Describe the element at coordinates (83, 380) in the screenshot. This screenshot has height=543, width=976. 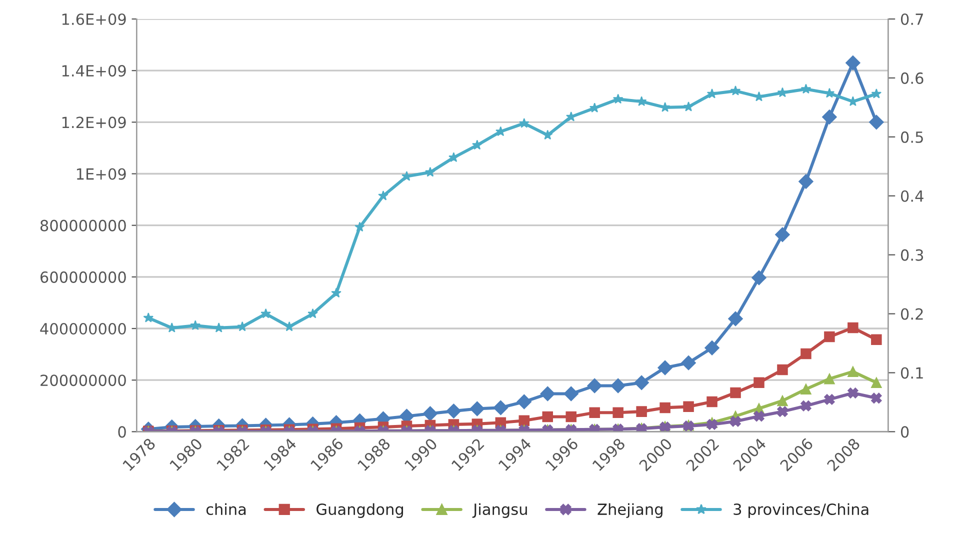
I see `y-tick-label: 200000000` at that location.